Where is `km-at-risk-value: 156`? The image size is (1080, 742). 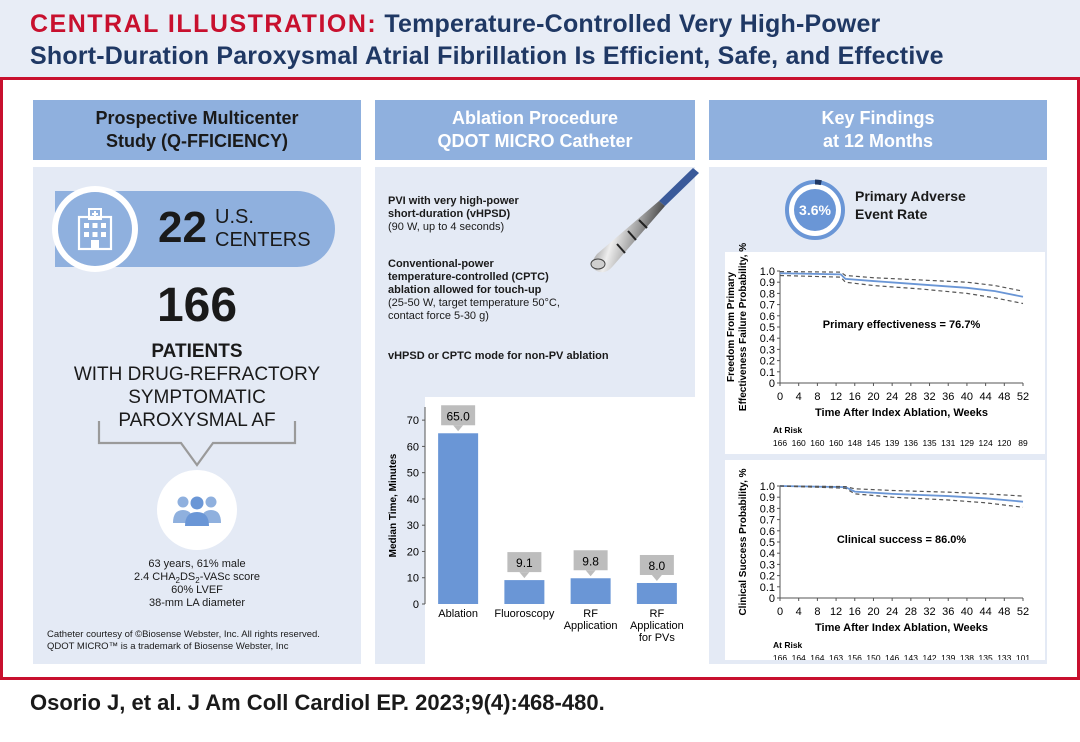
km-at-risk-value: 156 is located at coordinates (855, 656).